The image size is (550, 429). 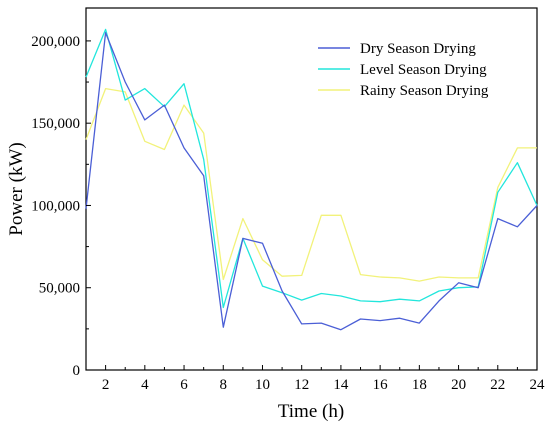 What do you see at coordinates (423, 70) in the screenshot?
I see `legend-label: Level Season Drying` at bounding box center [423, 70].